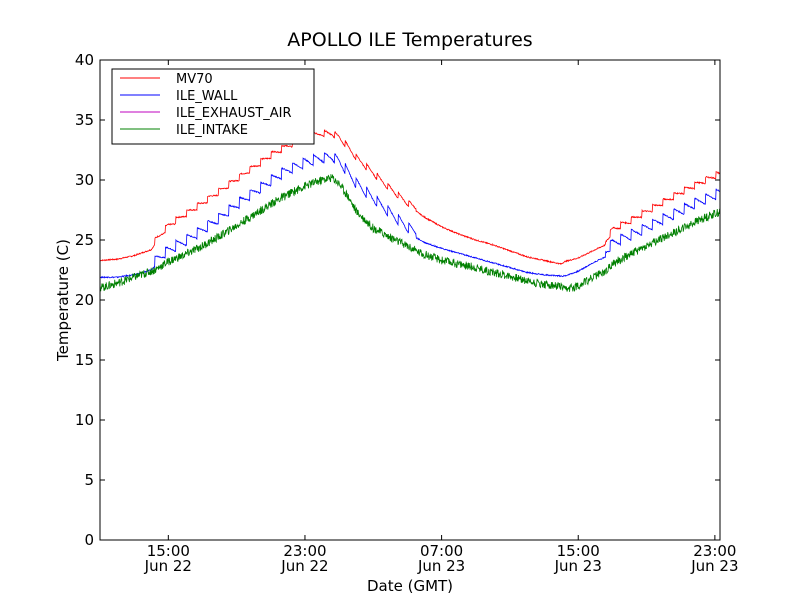 Image resolution: width=800 pixels, height=600 pixels. Describe the element at coordinates (84, 240) in the screenshot. I see `y-tick-label: 25` at that location.